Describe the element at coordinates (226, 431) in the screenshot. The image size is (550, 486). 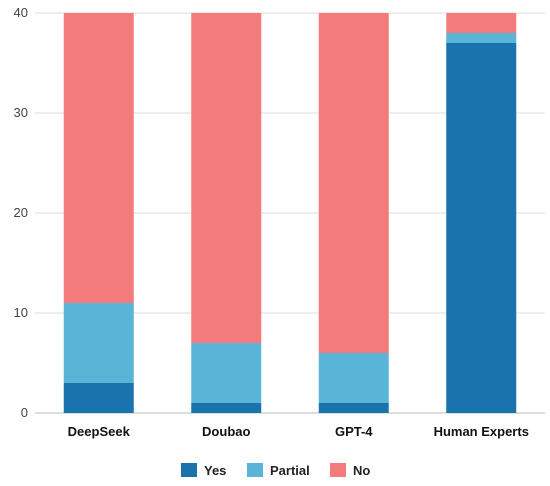
I see `x-category-label: Doubao` at that location.